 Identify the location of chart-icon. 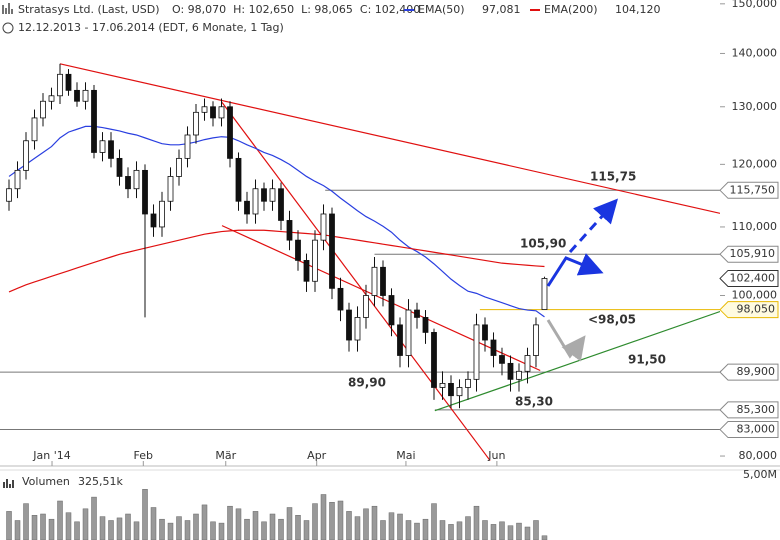
(7, 8).